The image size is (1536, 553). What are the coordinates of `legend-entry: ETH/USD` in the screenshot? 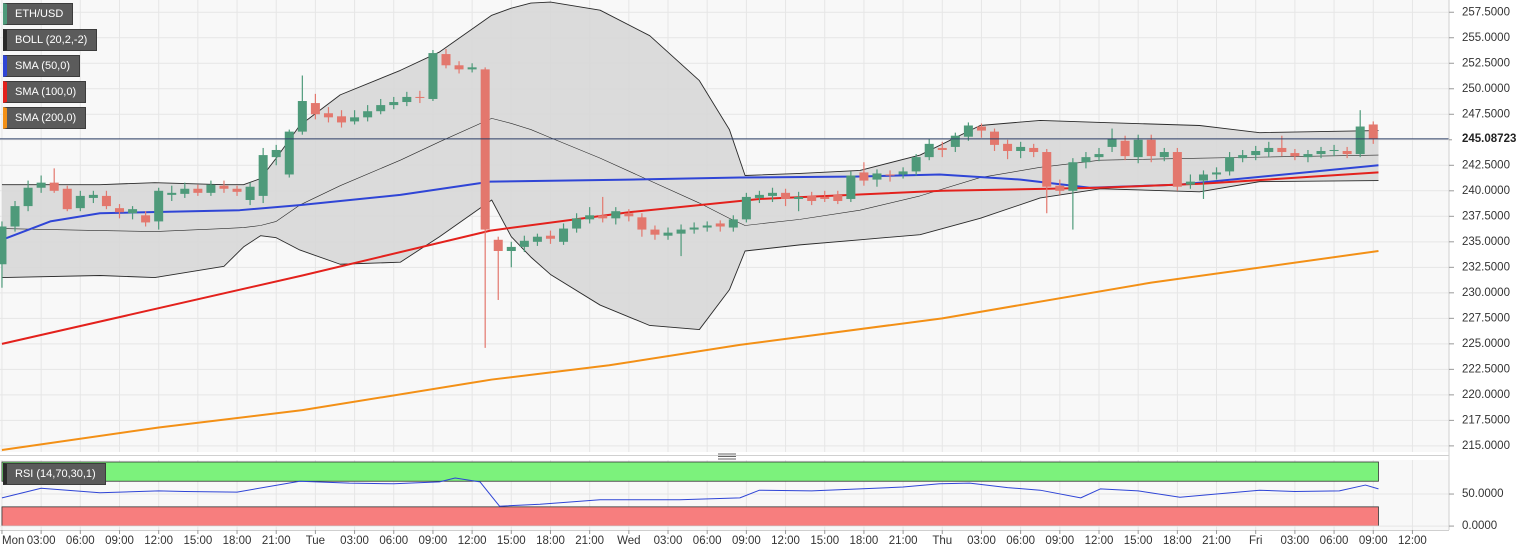 It's located at (38, 14).